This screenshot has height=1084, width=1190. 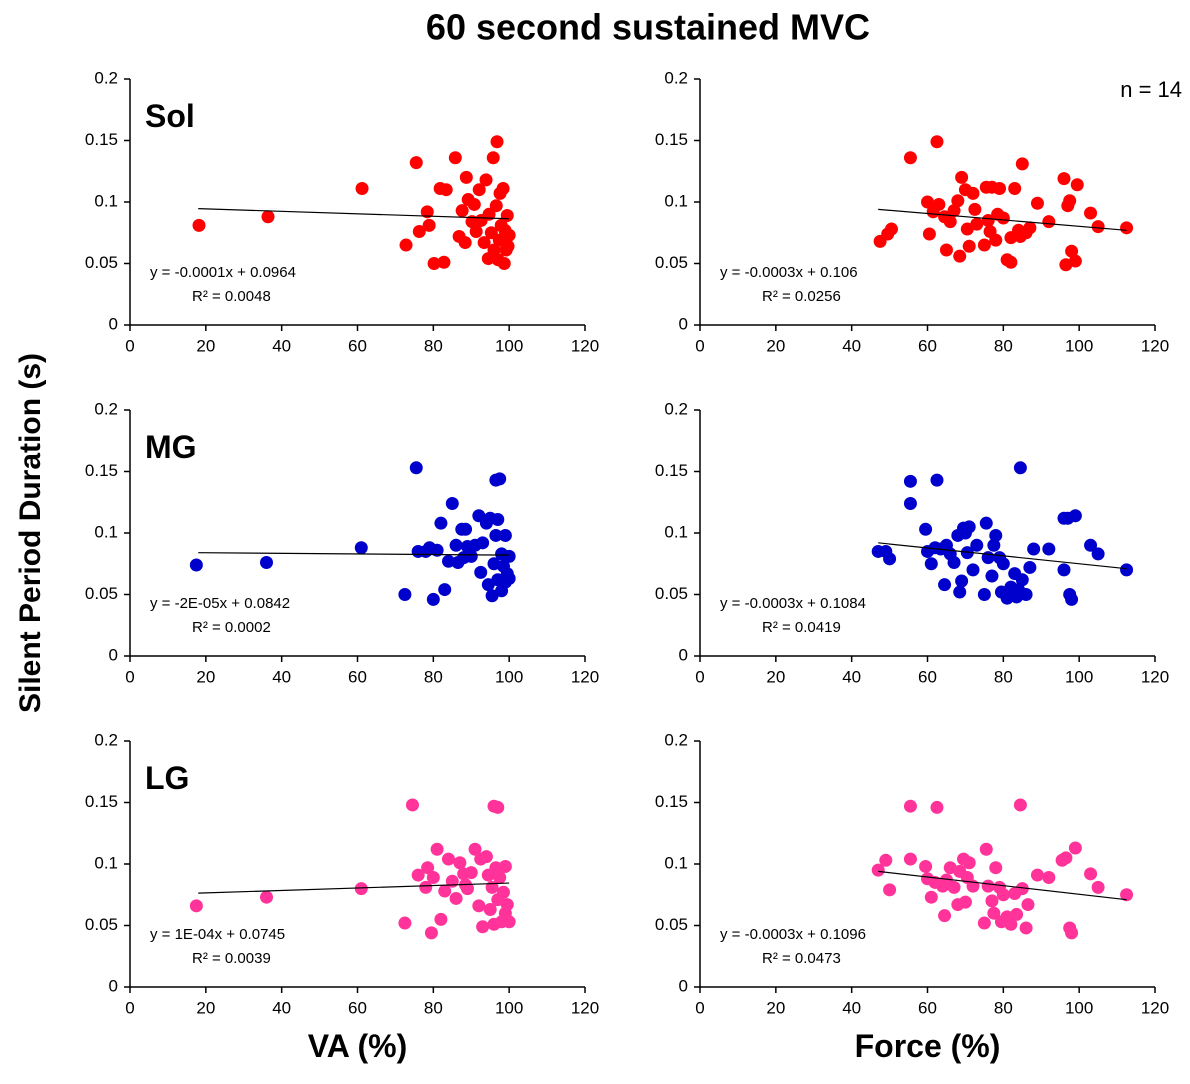 I want to click on y-tick-label: 0.05, so click(x=671, y=924).